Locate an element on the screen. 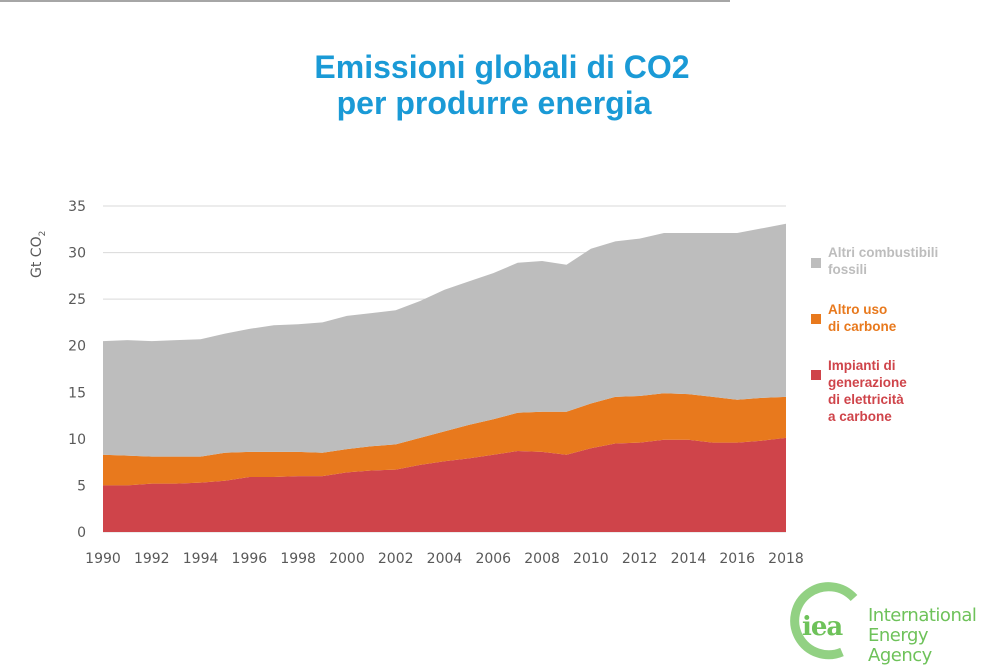  y-tick-label: 5 is located at coordinates (81, 486).